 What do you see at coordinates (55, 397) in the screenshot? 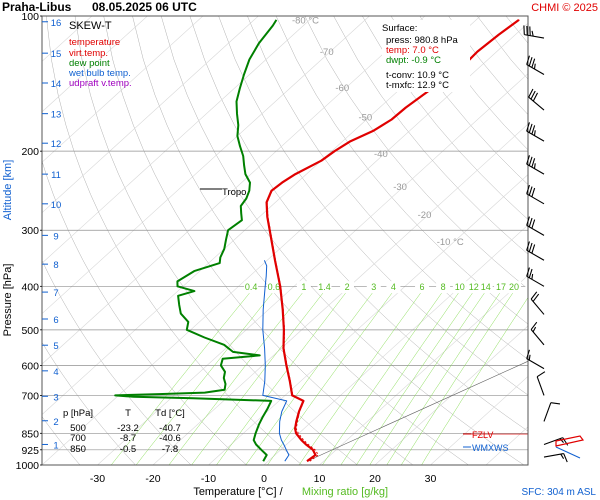
I see `altitude-tick-label: 3` at bounding box center [55, 397].